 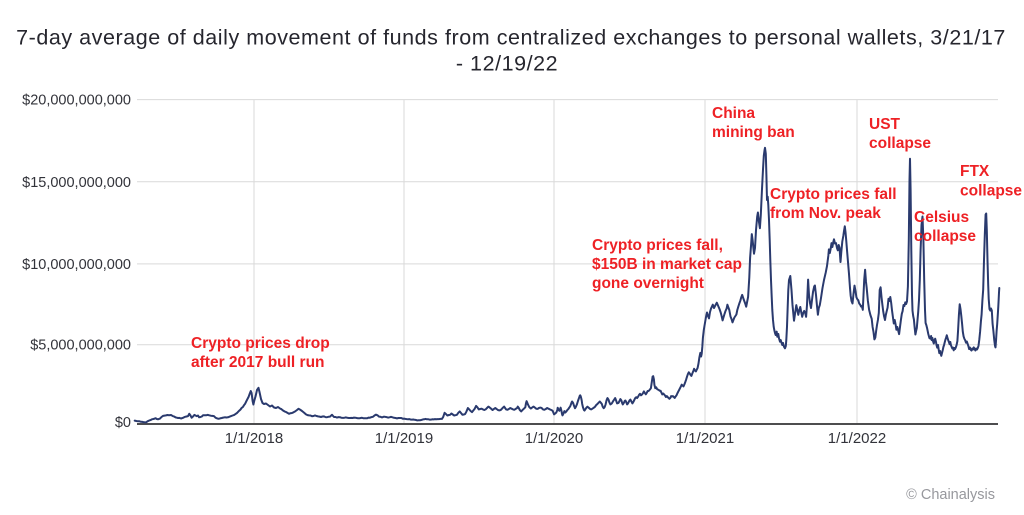 What do you see at coordinates (885, 124) in the screenshot?
I see `svg-text: UST` at bounding box center [885, 124].